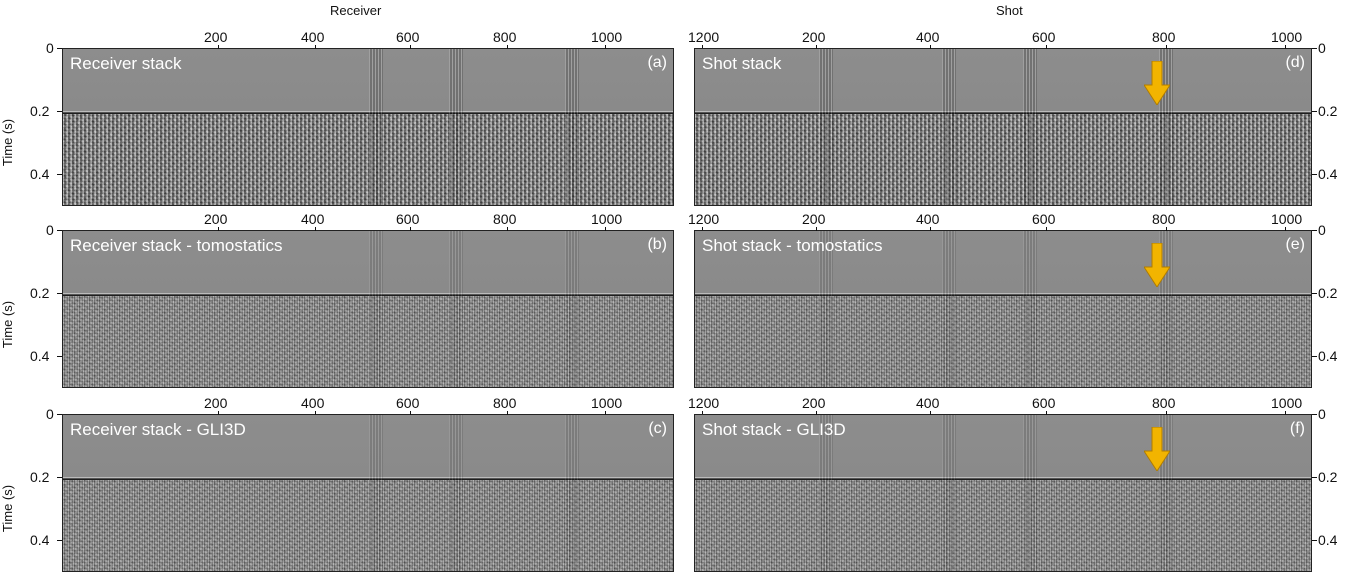  What do you see at coordinates (1157, 265) in the screenshot?
I see `down-arrow-icon` at bounding box center [1157, 265].